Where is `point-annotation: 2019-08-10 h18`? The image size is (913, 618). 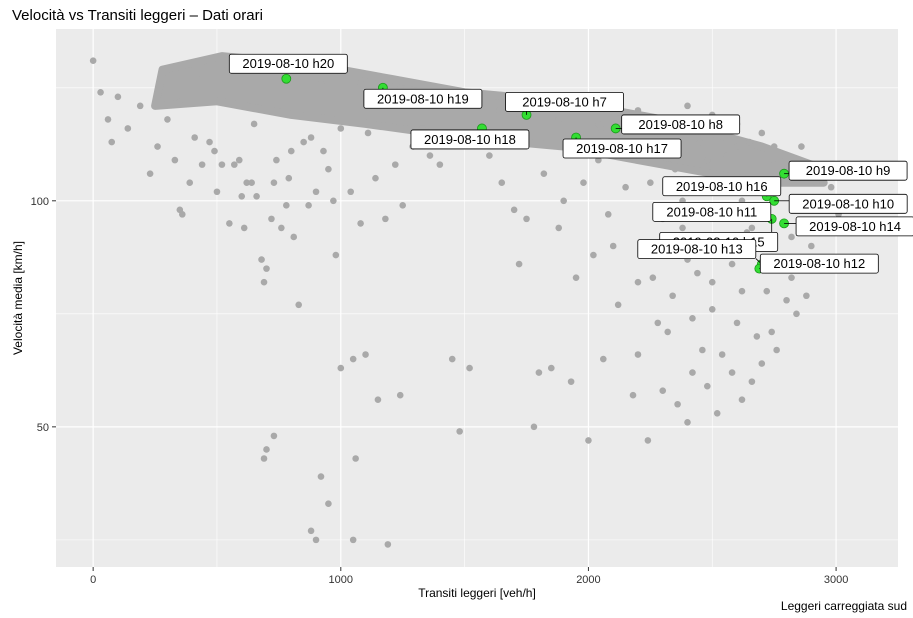
point-annotation: 2019-08-10 h18 is located at coordinates (470, 139).